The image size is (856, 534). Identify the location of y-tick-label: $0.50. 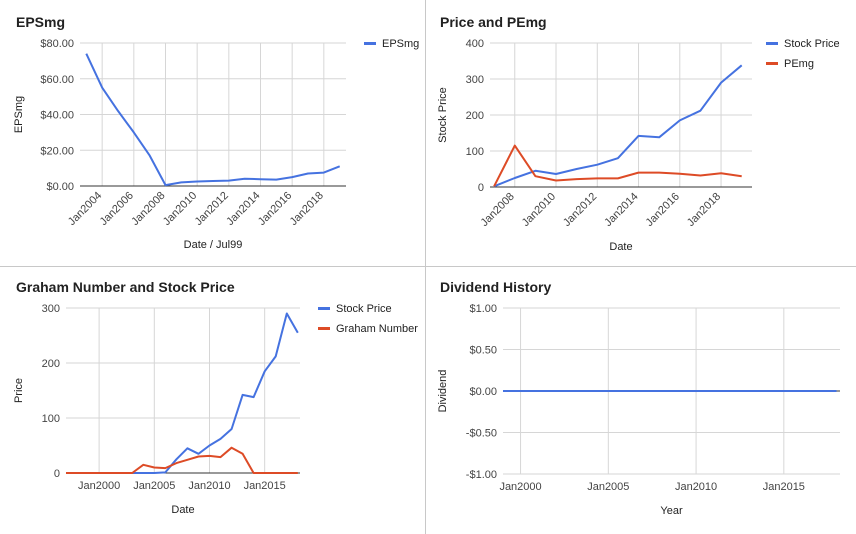
(483, 351).